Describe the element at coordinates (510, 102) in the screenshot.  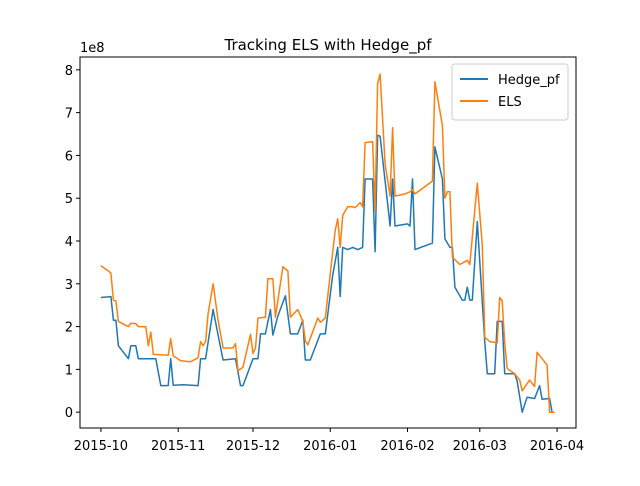
I see `legend-label: ELS` at that location.